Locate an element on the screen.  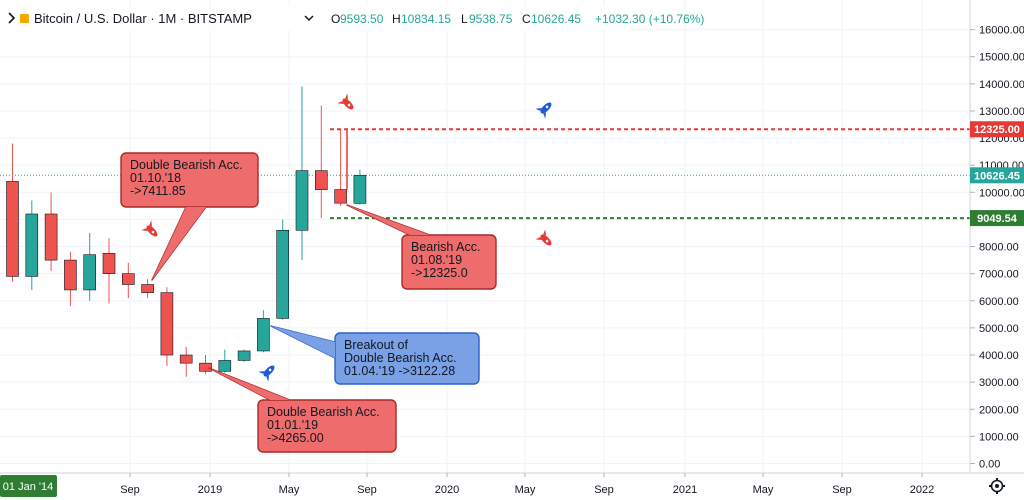
y-tick-label: 7000.00 is located at coordinates (999, 275).